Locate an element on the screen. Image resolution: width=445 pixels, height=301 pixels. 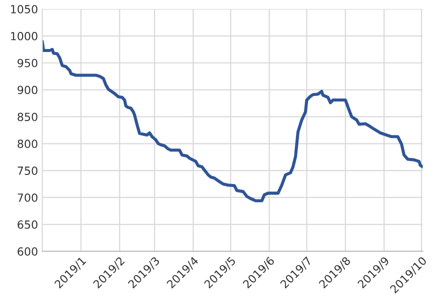
y-tick-label: 700 is located at coordinates (28, 197).